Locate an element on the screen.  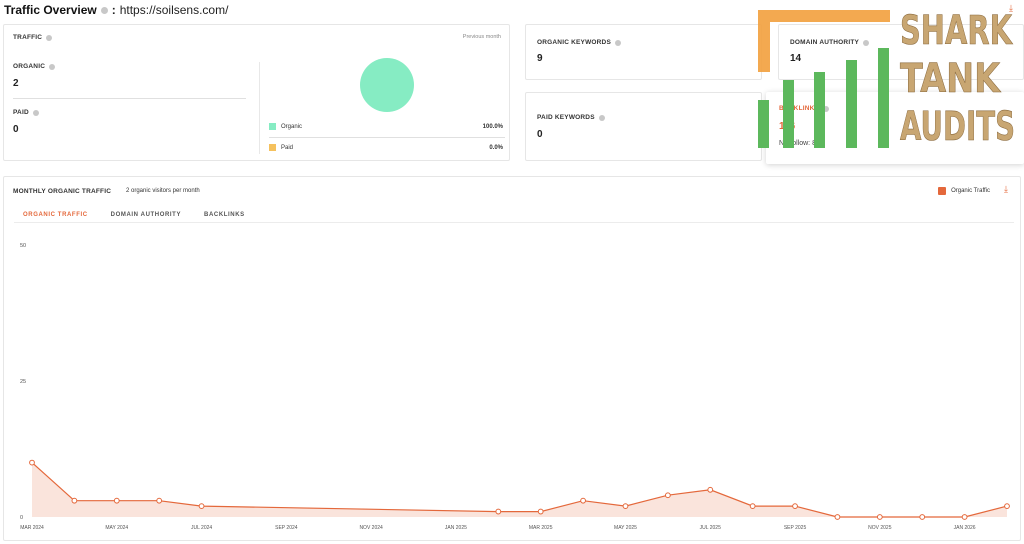
x-tick-label: MAY 2025 is located at coordinates (625, 528).